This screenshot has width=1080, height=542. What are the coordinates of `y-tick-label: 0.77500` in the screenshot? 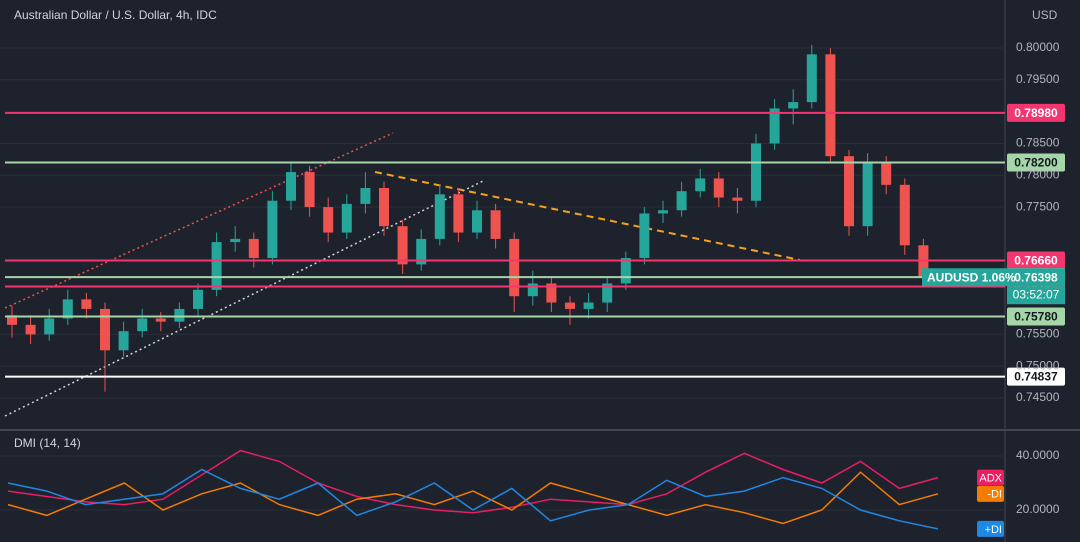 It's located at (1038, 206).